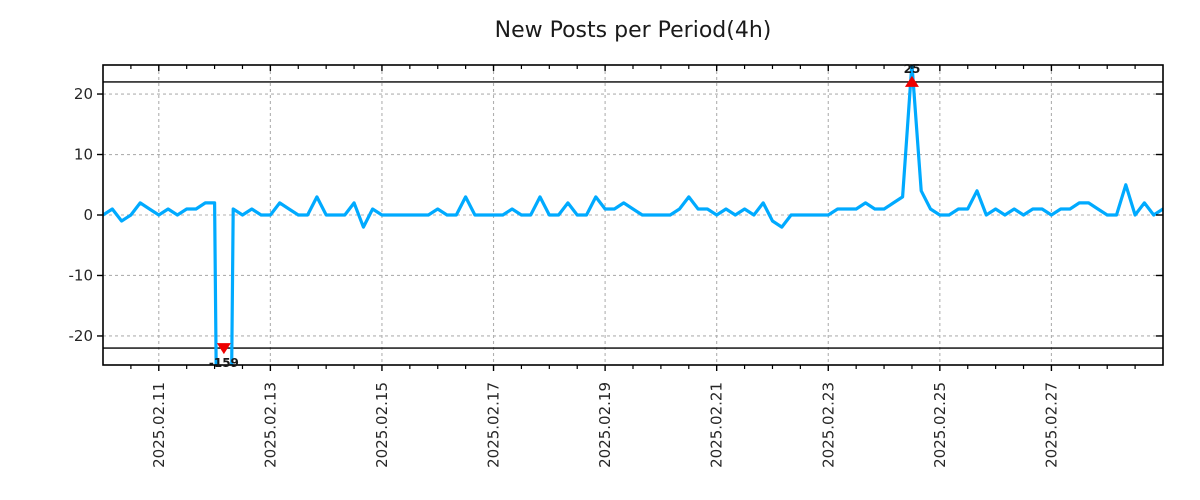 The height and width of the screenshot is (500, 1200). Describe the element at coordinates (83, 94) in the screenshot. I see `y-tick-label: 20` at that location.